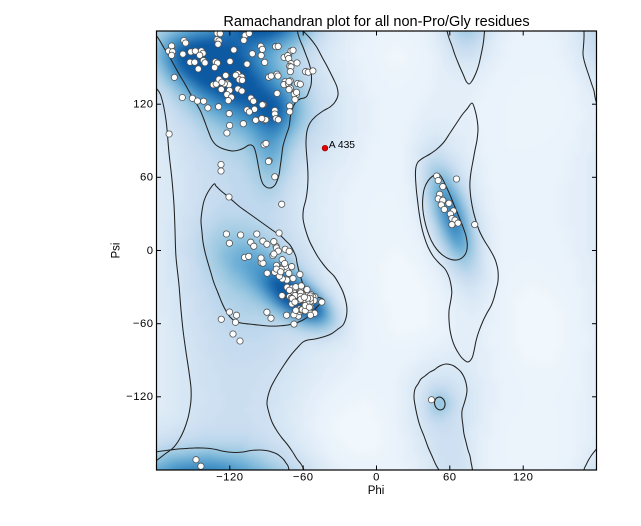 Image resolution: width=641 pixels, height=526 pixels. Describe the element at coordinates (376, 491) in the screenshot. I see `svg-text: Phi` at that location.